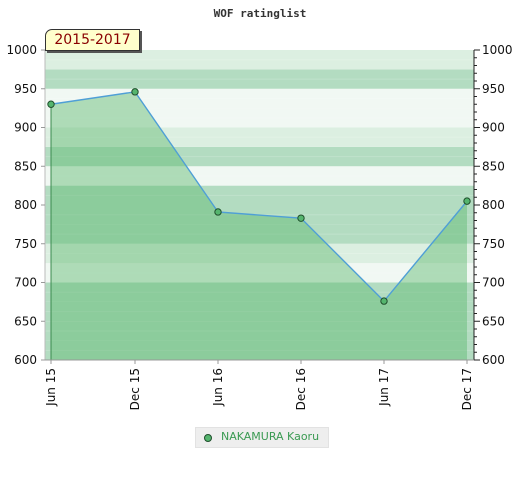 The height and width of the screenshot is (480, 520). What do you see at coordinates (25, 321) in the screenshot?
I see `left-tick-label: 650` at bounding box center [25, 321].